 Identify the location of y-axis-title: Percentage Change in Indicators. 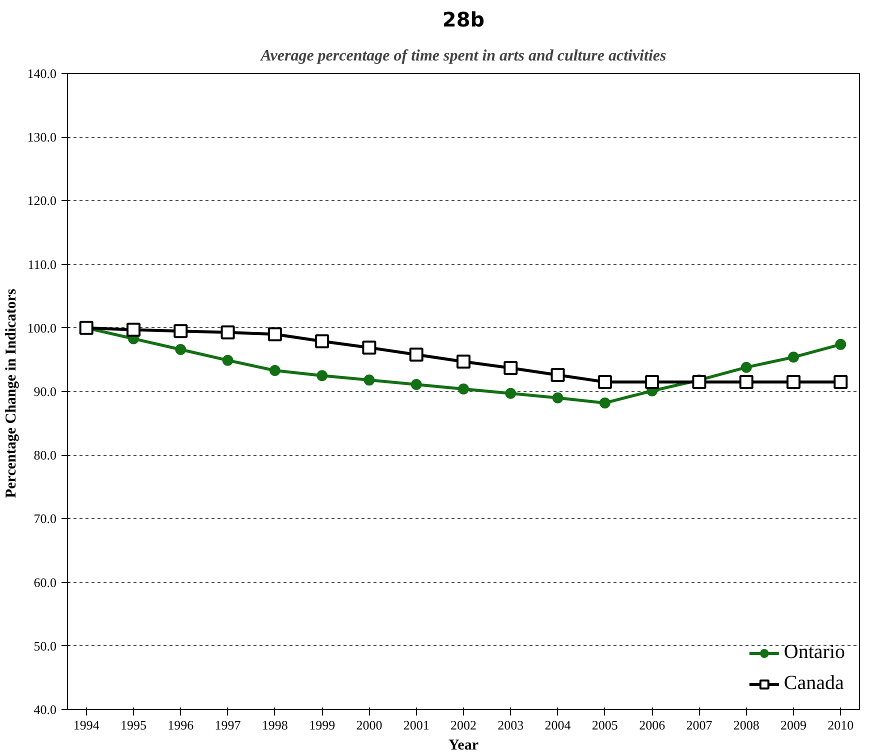
(11, 393).